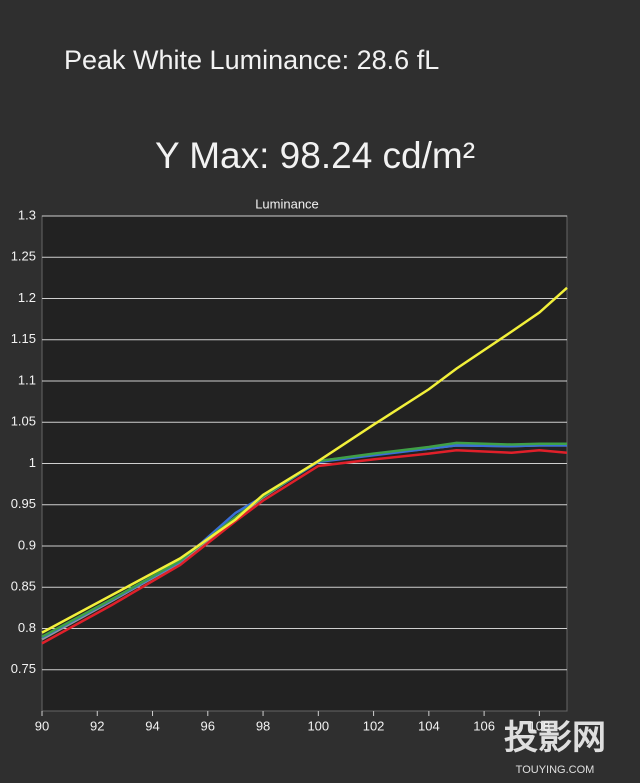 Image resolution: width=640 pixels, height=783 pixels. Describe the element at coordinates (251, 60) in the screenshot. I see `heading: Peak White Luminance: 28.6 fL` at that location.